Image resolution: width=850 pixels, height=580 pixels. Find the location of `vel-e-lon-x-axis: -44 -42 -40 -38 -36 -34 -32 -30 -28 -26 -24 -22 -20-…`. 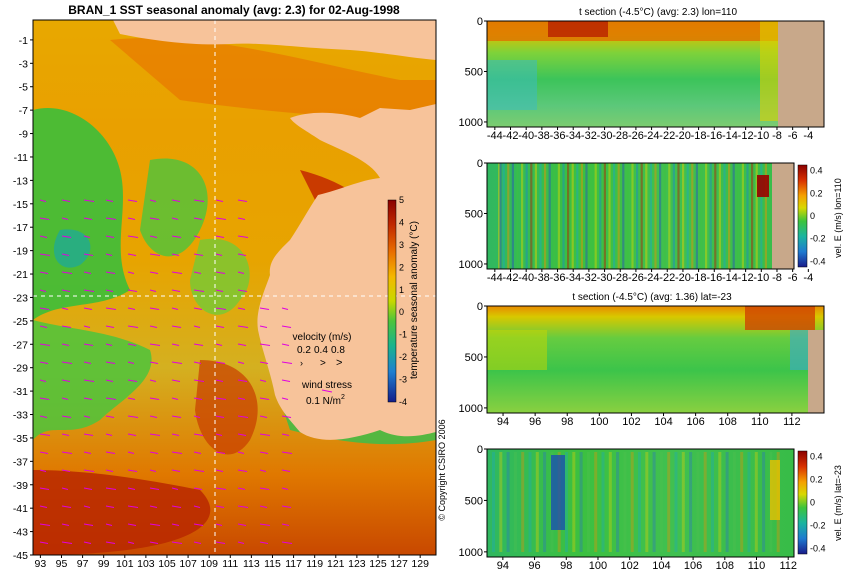

vel-e-lon-x-axis: -44 -42 -40 -38 -36 -34 -32 -30 -28 -26 -24 -22 -20-… is located at coordinates (650, 276).